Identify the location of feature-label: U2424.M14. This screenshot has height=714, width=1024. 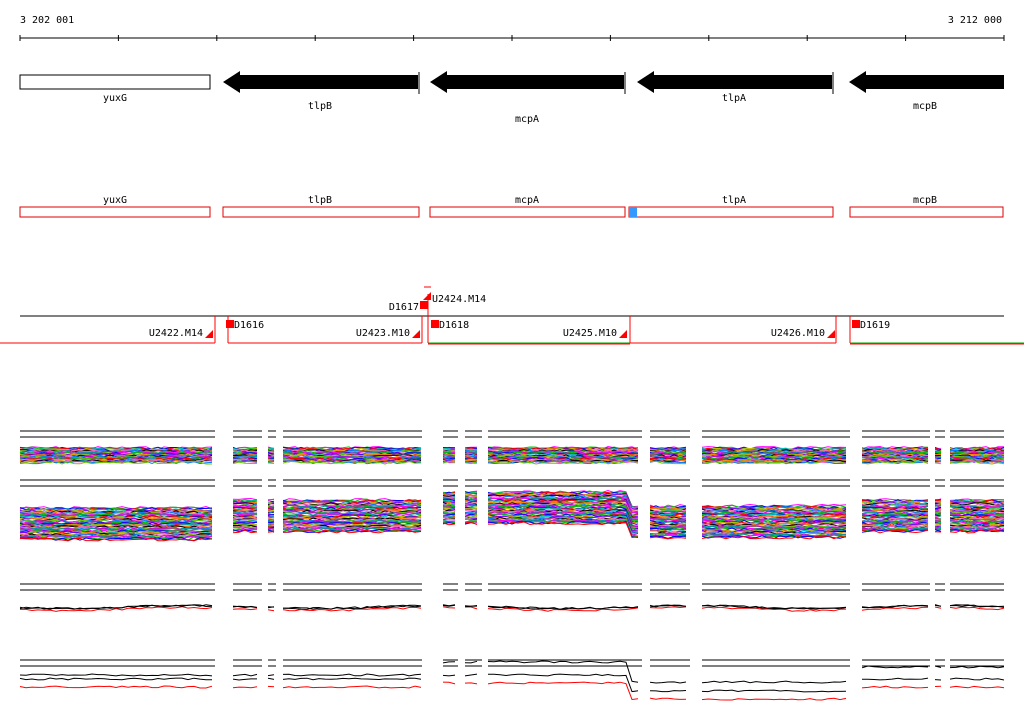
(459, 299).